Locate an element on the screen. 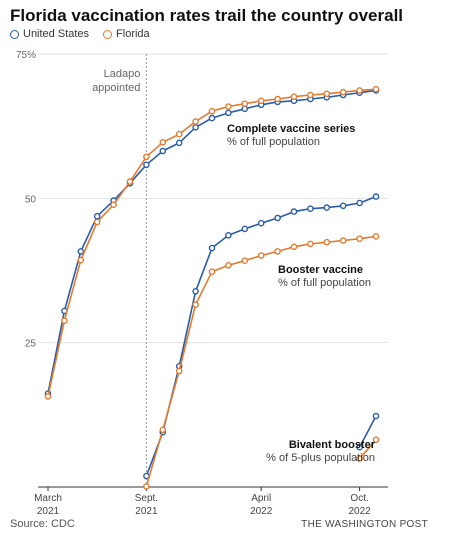 This screenshot has height=546, width=456. legend-item-florida: Florida is located at coordinates (126, 34).